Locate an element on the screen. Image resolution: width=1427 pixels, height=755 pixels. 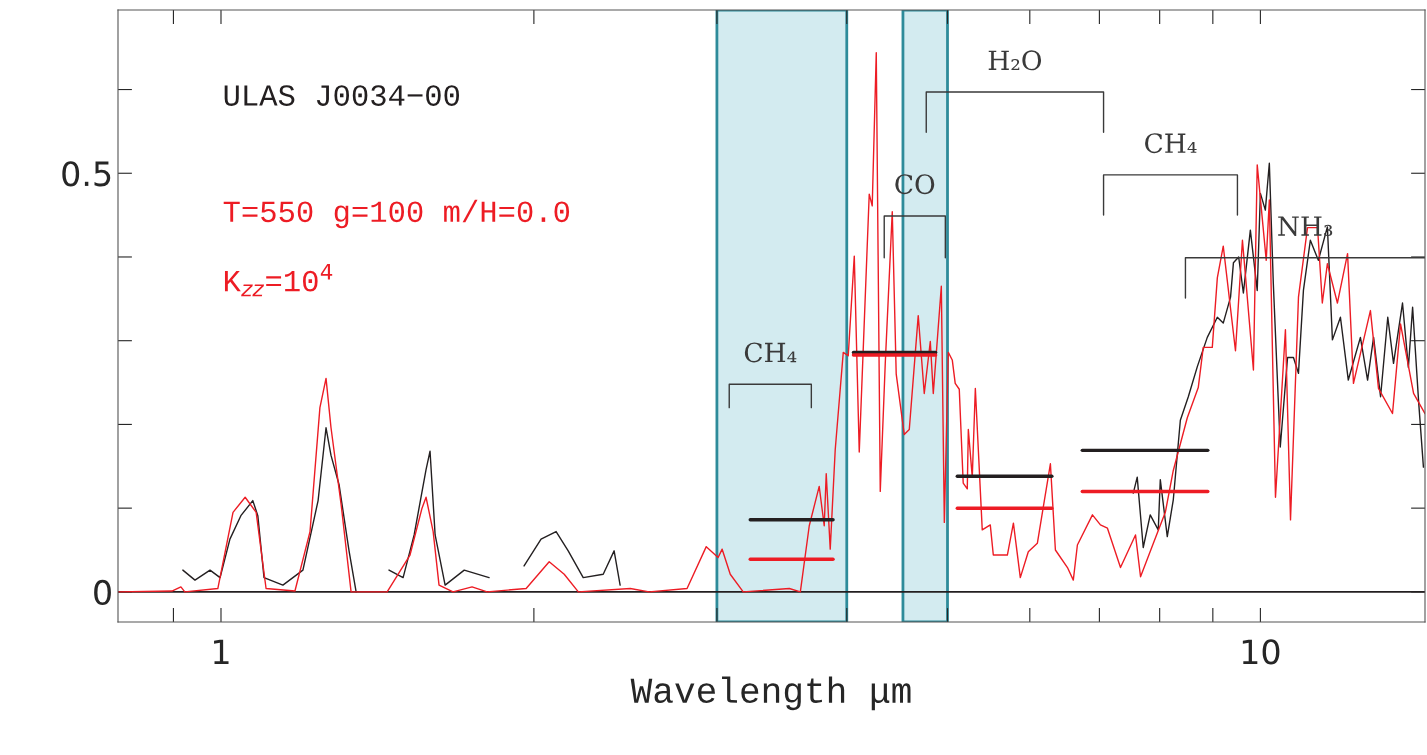
y-tick-label: 0.5 is located at coordinates (86, 174).